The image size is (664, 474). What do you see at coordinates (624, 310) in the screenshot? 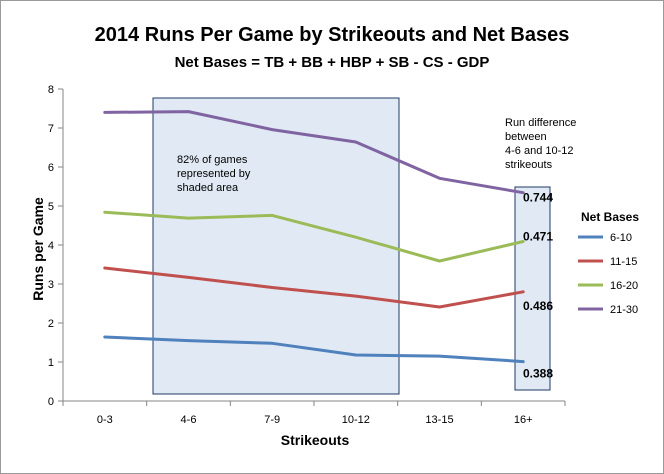
I see `legend-label-21-30: 21-30` at bounding box center [624, 310].